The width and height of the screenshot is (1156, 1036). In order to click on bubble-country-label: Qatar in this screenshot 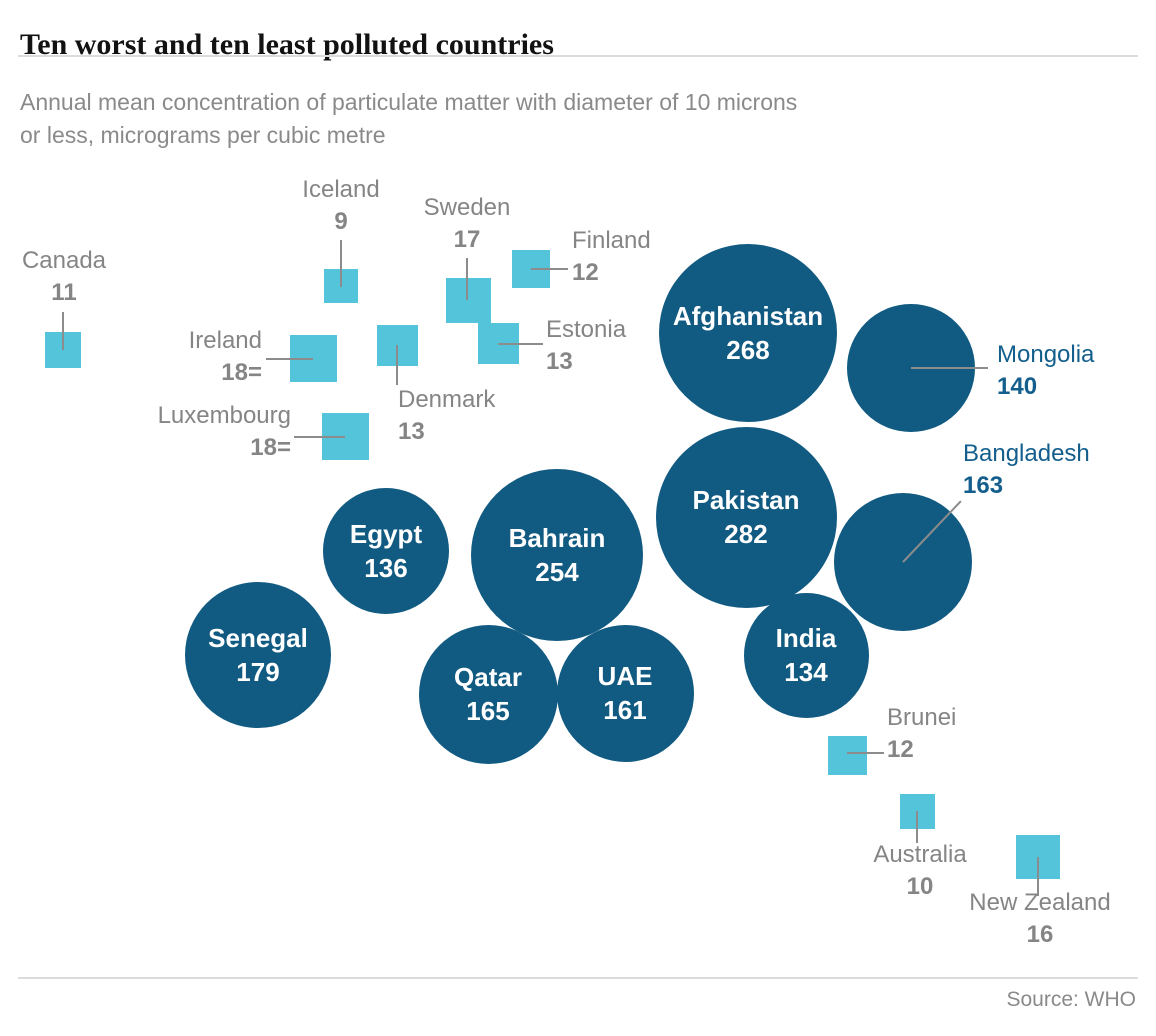, I will do `click(488, 677)`.